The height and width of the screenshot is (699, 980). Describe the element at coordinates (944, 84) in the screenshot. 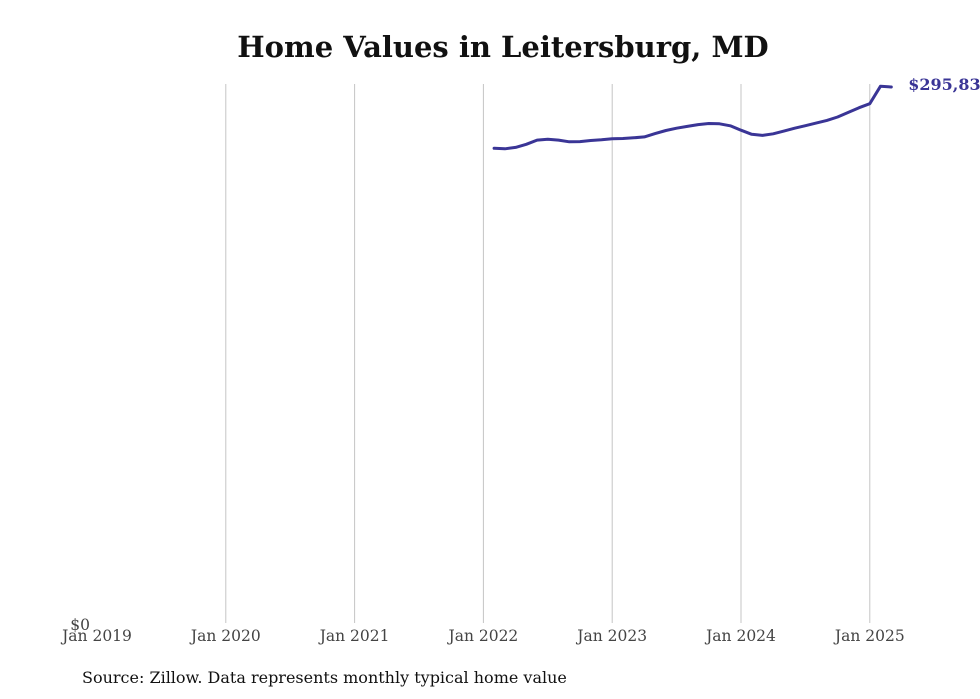

I see `end-value-label: $295,833` at that location.